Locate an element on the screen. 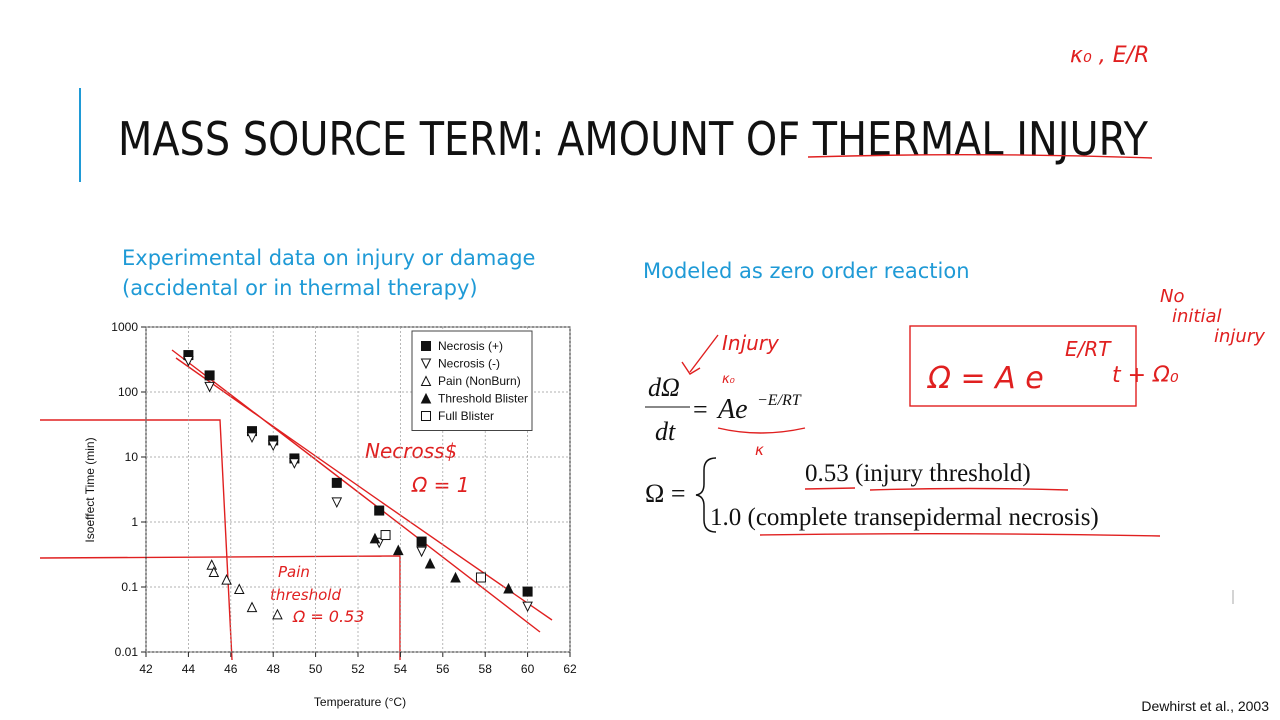 The width and height of the screenshot is (1280, 720). x-tick-label: 54 is located at coordinates (401, 669).